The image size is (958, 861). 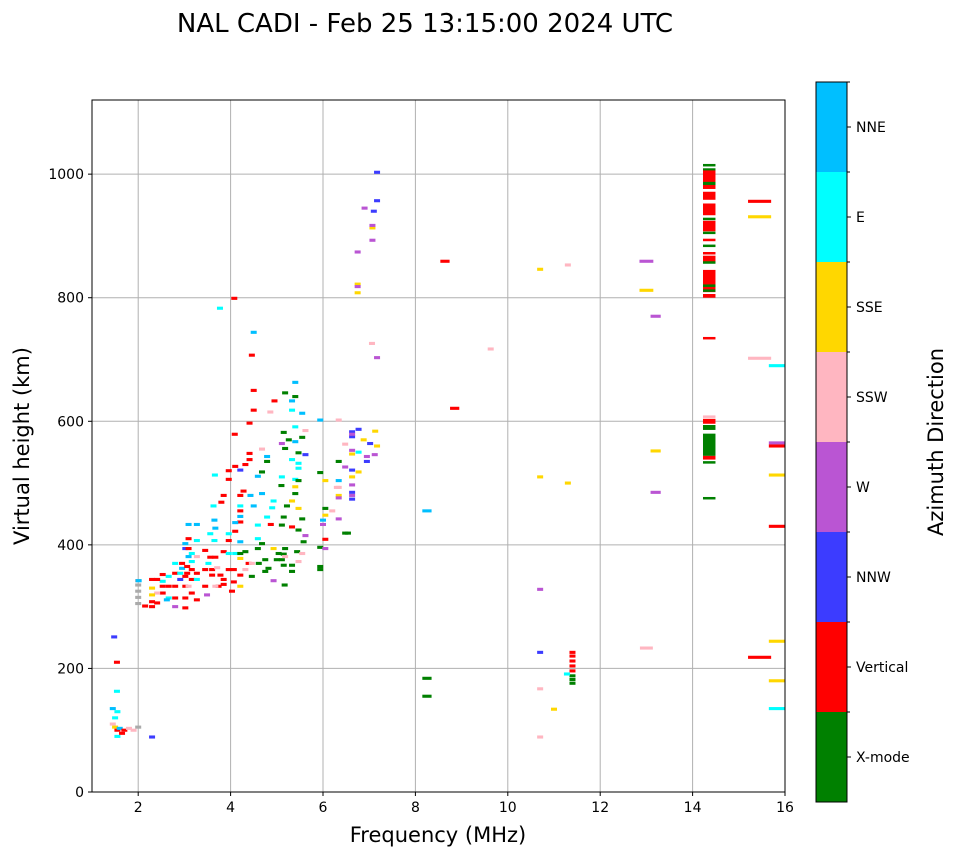 I want to click on x-tick-label: 12, so click(x=600, y=808).